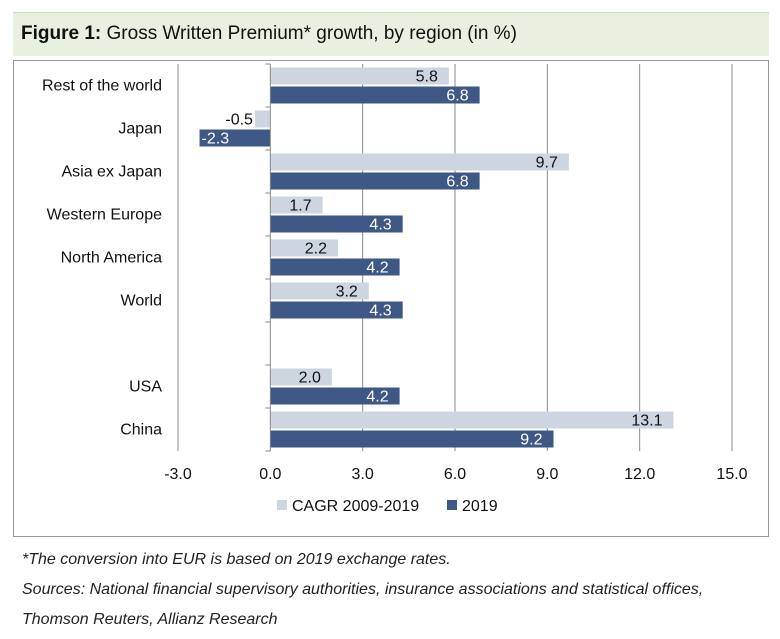 This screenshot has height=639, width=780. What do you see at coordinates (347, 292) in the screenshot?
I see `data-label-cagr: 3.2` at bounding box center [347, 292].